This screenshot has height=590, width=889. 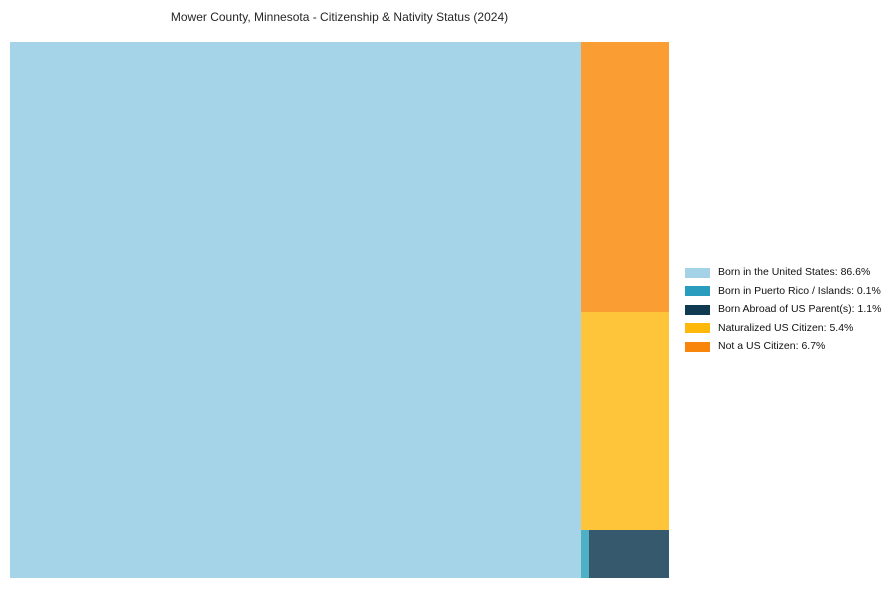 I want to click on legend-label: Born in Puerto Rico / Islands: 0.1%, so click(x=799, y=290).